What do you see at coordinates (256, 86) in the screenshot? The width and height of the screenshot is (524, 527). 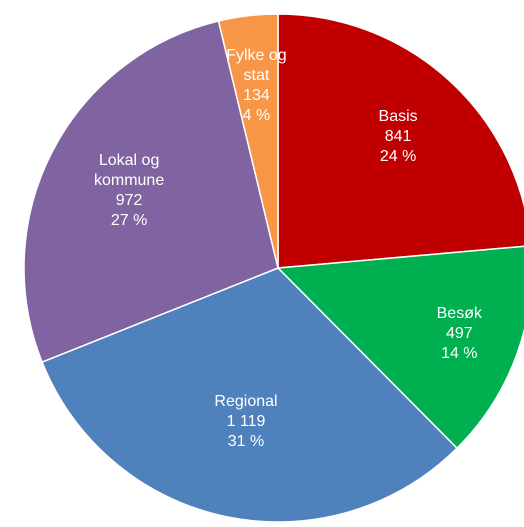 I see `slice-label: Fylke og stat 134 4 %` at bounding box center [256, 86].